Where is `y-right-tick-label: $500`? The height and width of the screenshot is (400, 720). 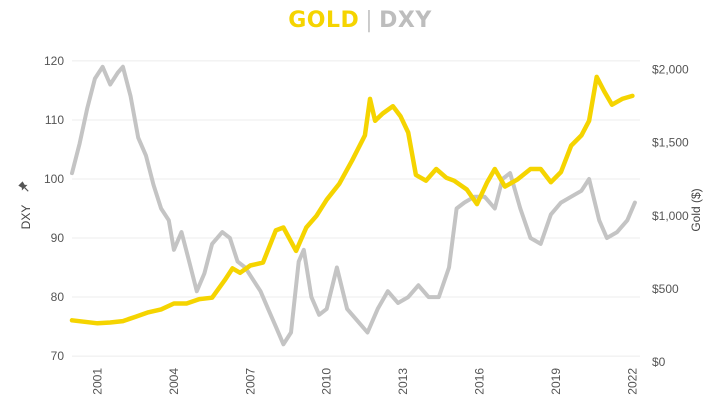 y-right-tick-label: $500 is located at coordinates (665, 289).